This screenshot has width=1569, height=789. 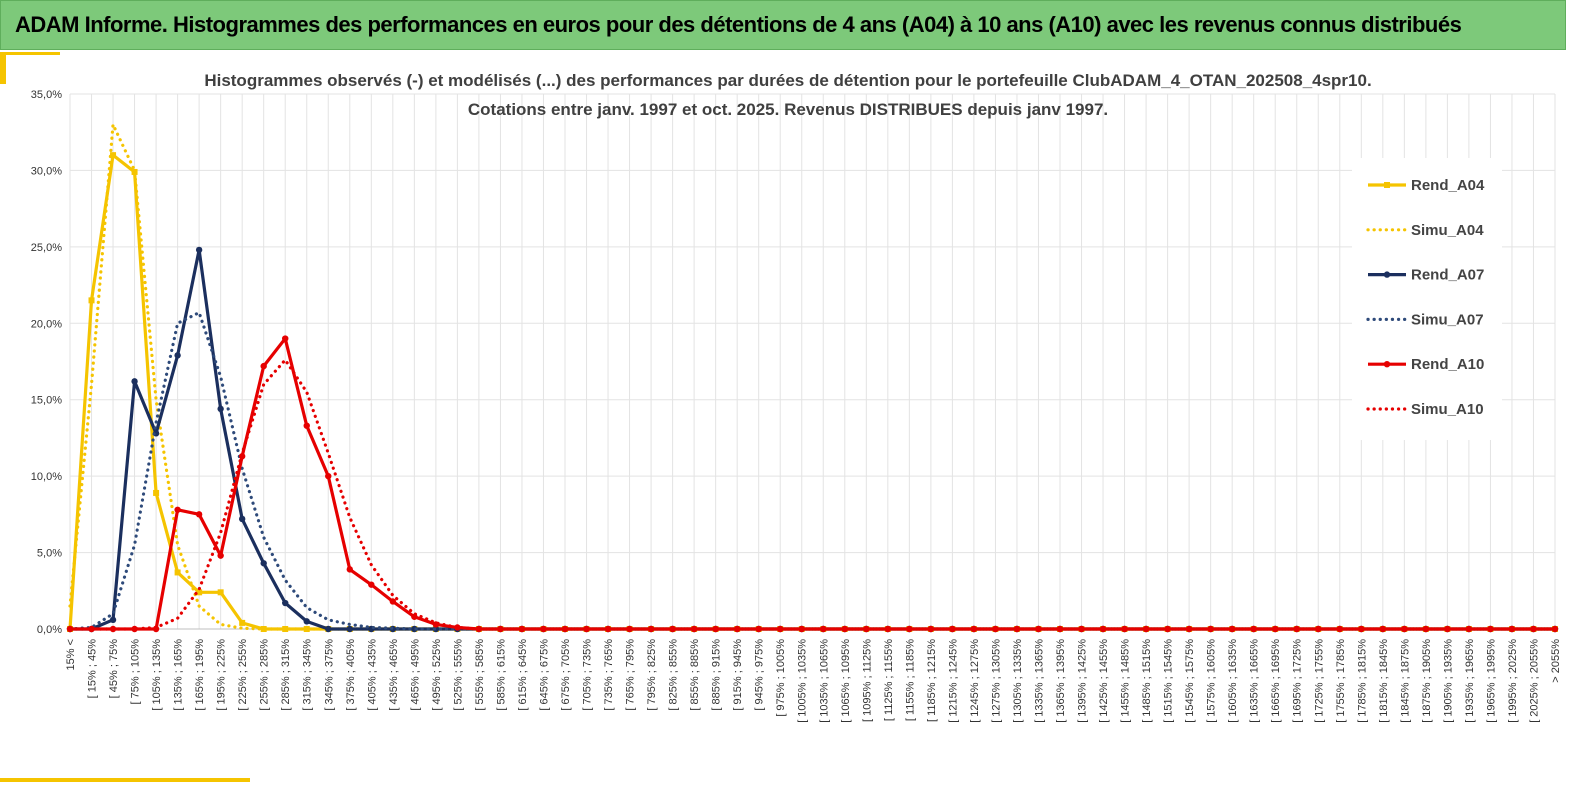 What do you see at coordinates (738, 675) in the screenshot?
I see `x-tick-label: [ 915% ; 945%` at bounding box center [738, 675].